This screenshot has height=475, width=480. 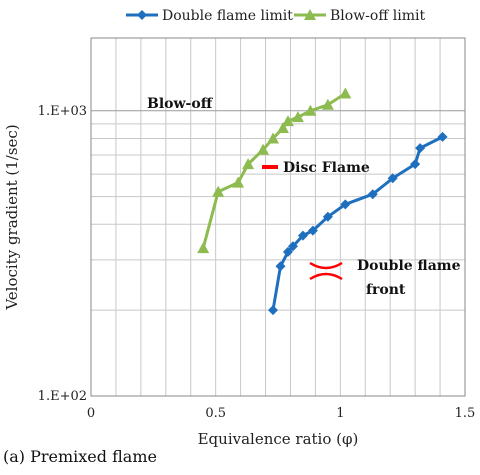 I want to click on x-tick-labels: 0 0.5 1 1.5, so click(x=281, y=413).